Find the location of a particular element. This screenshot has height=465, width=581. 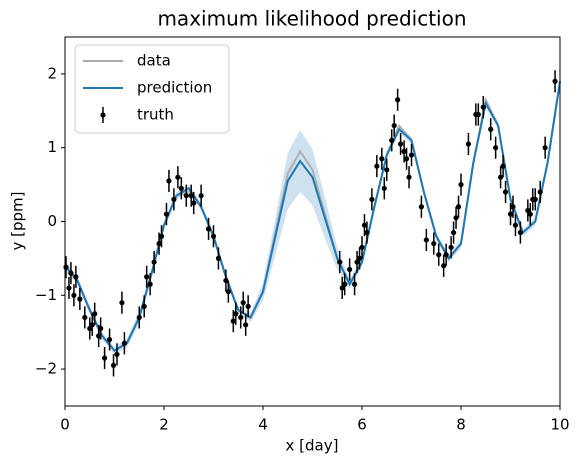

x-tick-label: 2 is located at coordinates (164, 425).